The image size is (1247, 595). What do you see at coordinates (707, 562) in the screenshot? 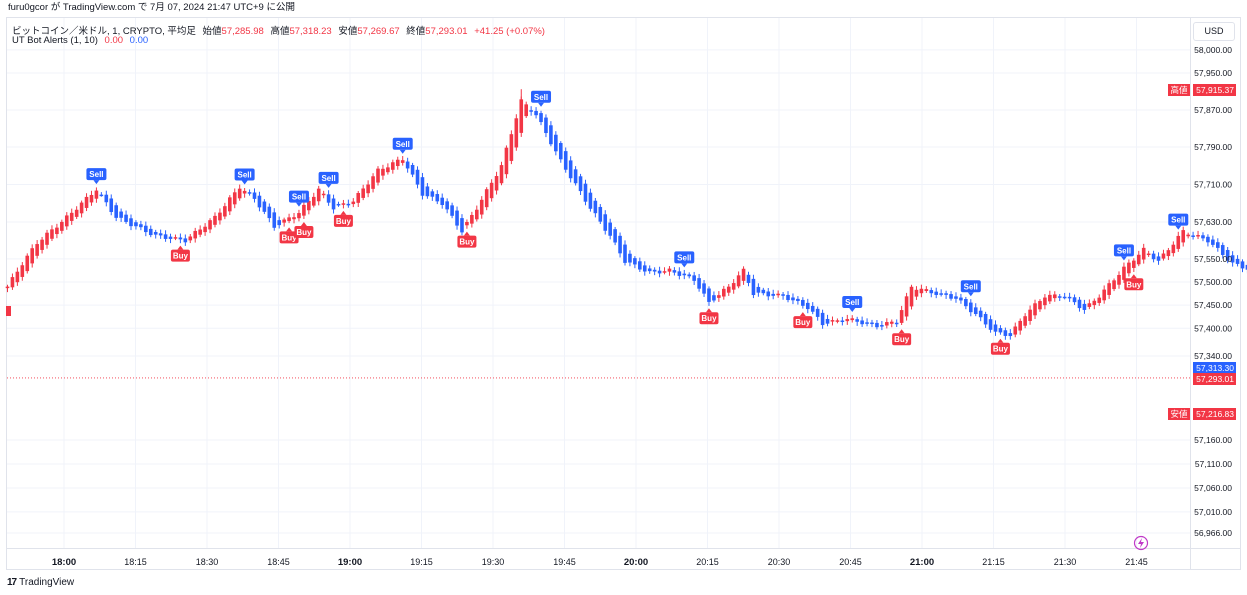
I see `x-tick-label: 20:15` at bounding box center [707, 562].